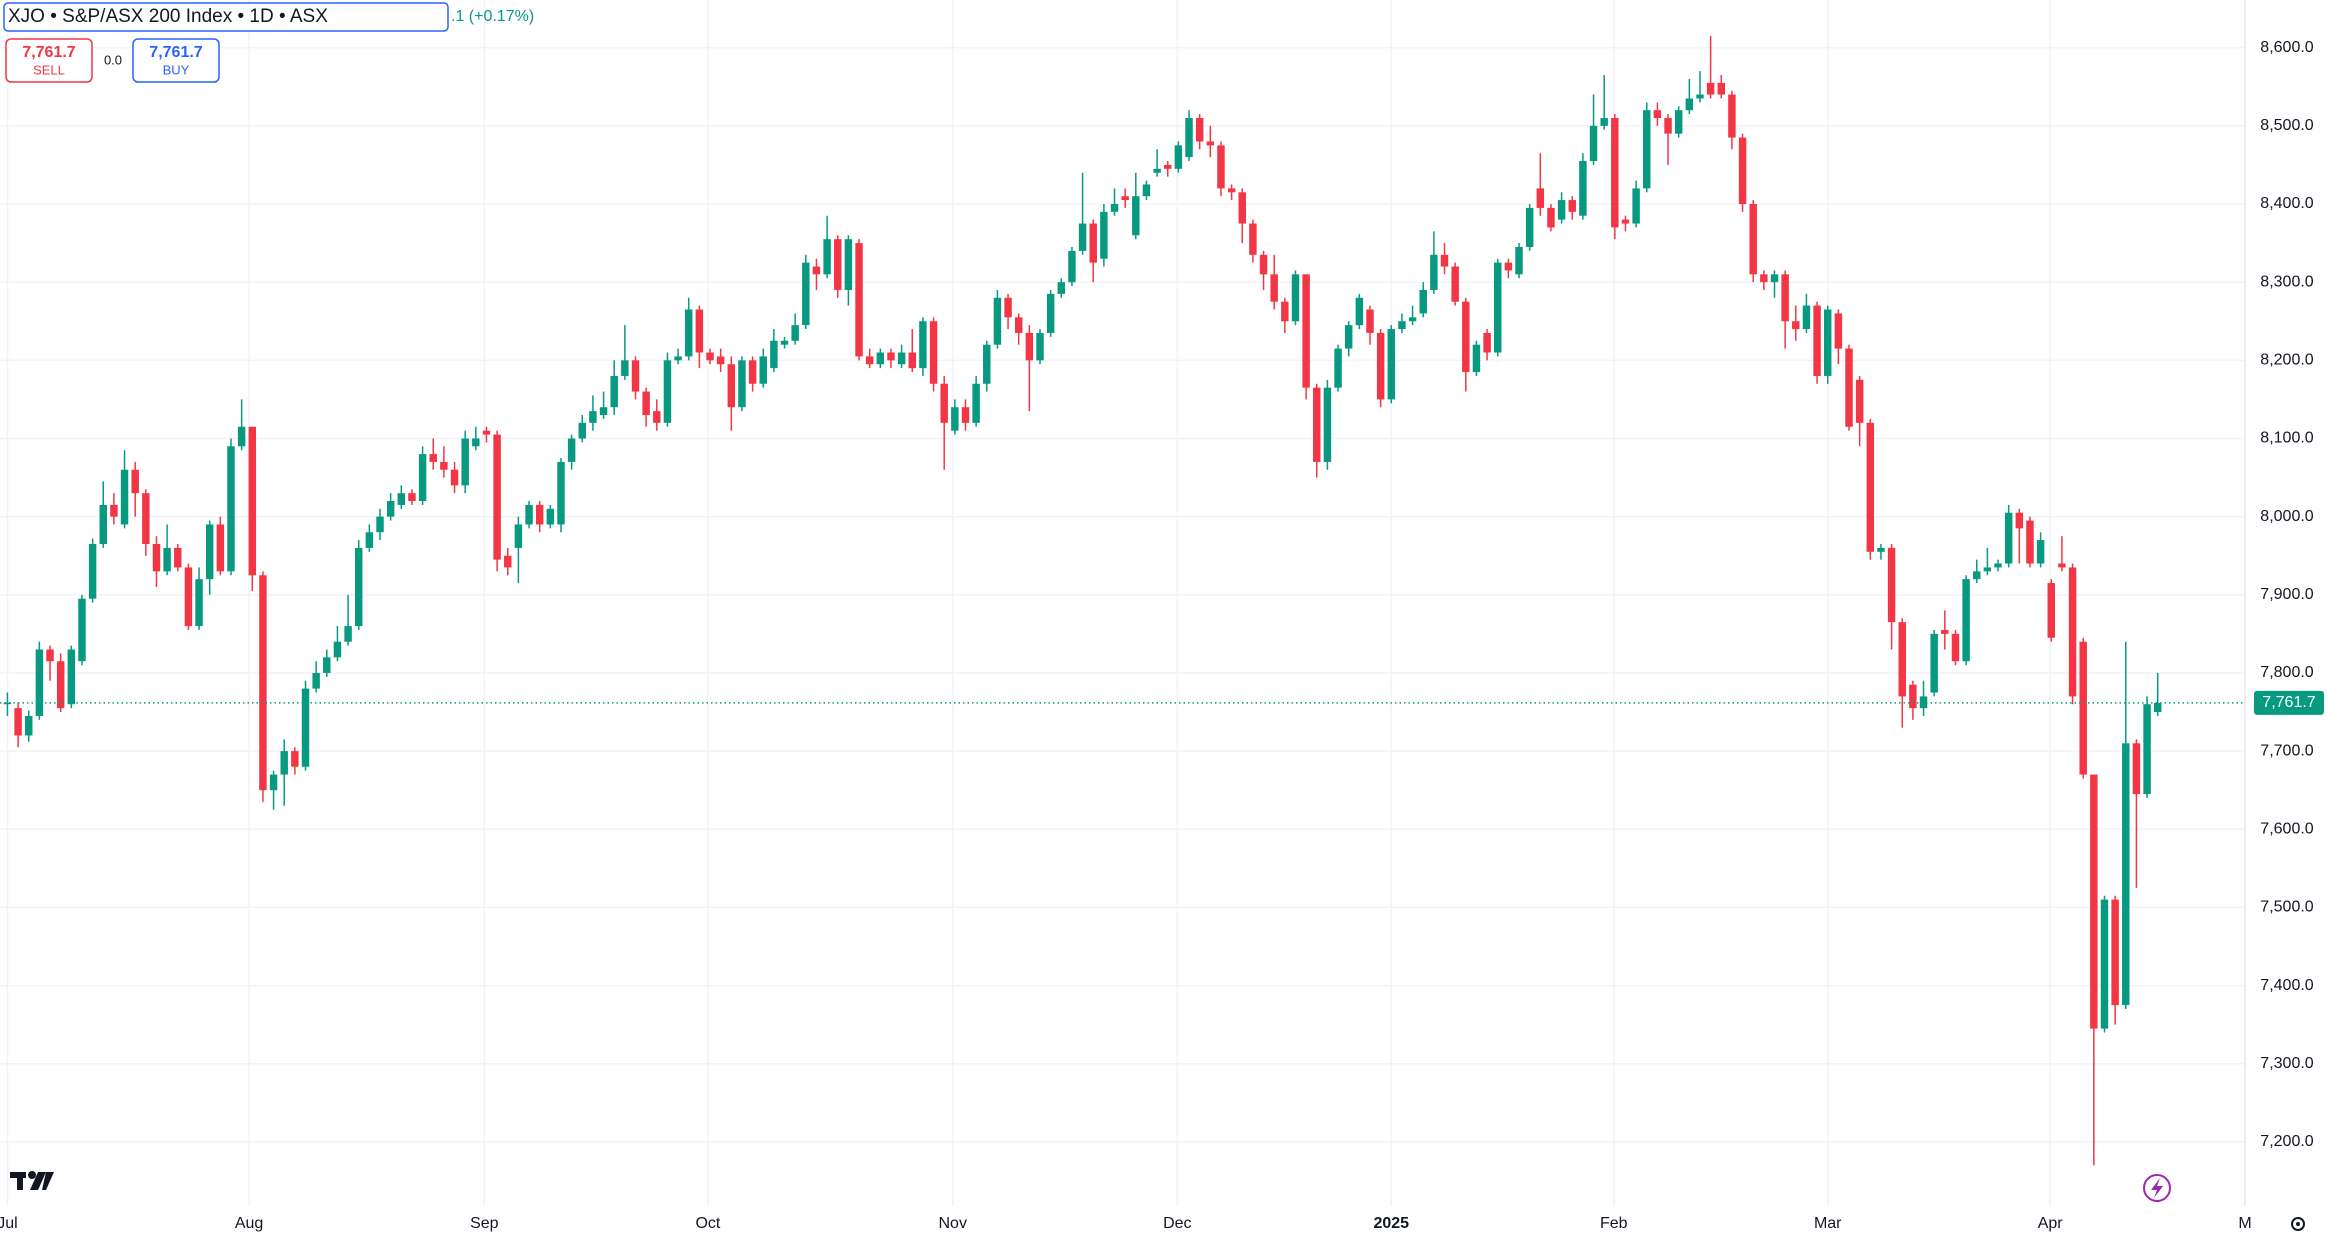 The width and height of the screenshot is (2328, 1237). What do you see at coordinates (2286, 750) in the screenshot?
I see `y-tick-label: 7,700.0` at bounding box center [2286, 750].